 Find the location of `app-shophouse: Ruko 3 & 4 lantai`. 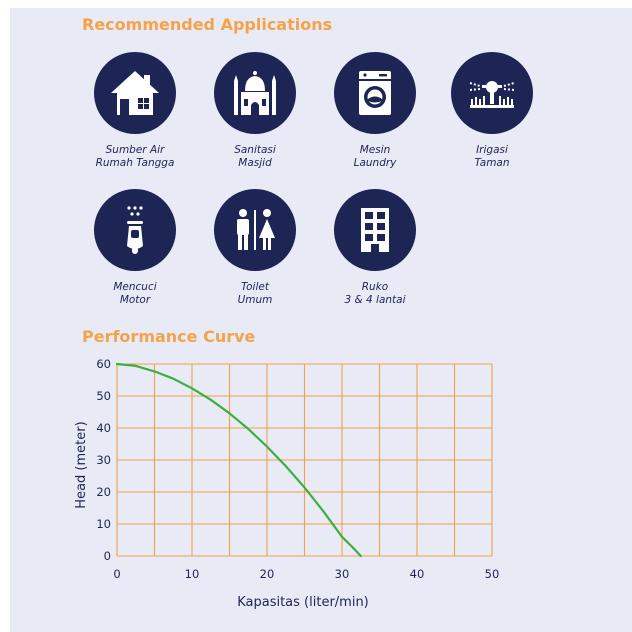

app-shophouse: Ruko 3 & 4 lantai is located at coordinates (375, 248).